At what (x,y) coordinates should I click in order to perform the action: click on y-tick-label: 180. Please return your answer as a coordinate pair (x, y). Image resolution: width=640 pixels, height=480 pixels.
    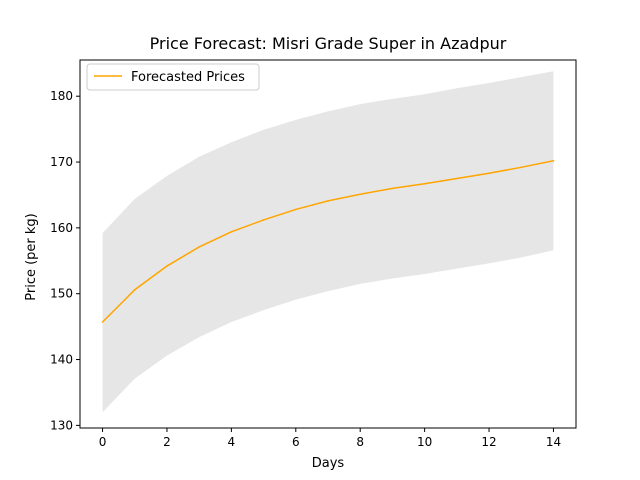
    Looking at the image, I should click on (61, 96).